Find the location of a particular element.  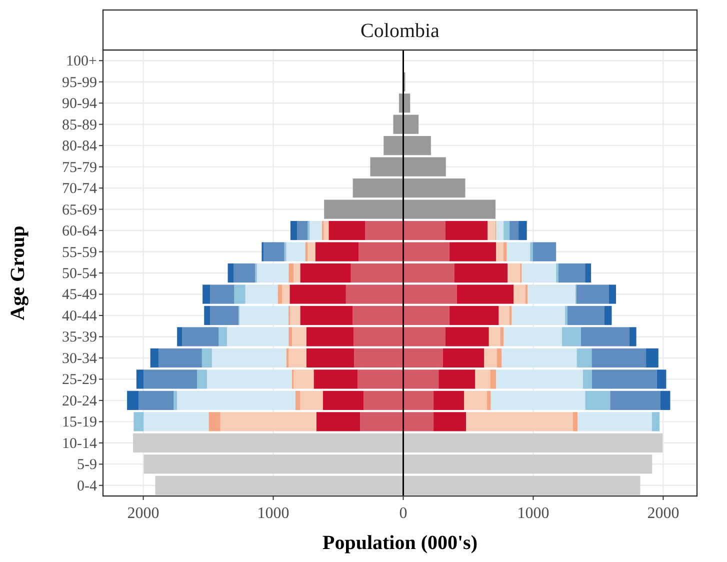

y-tick-label: 35-39 is located at coordinates (79, 338).